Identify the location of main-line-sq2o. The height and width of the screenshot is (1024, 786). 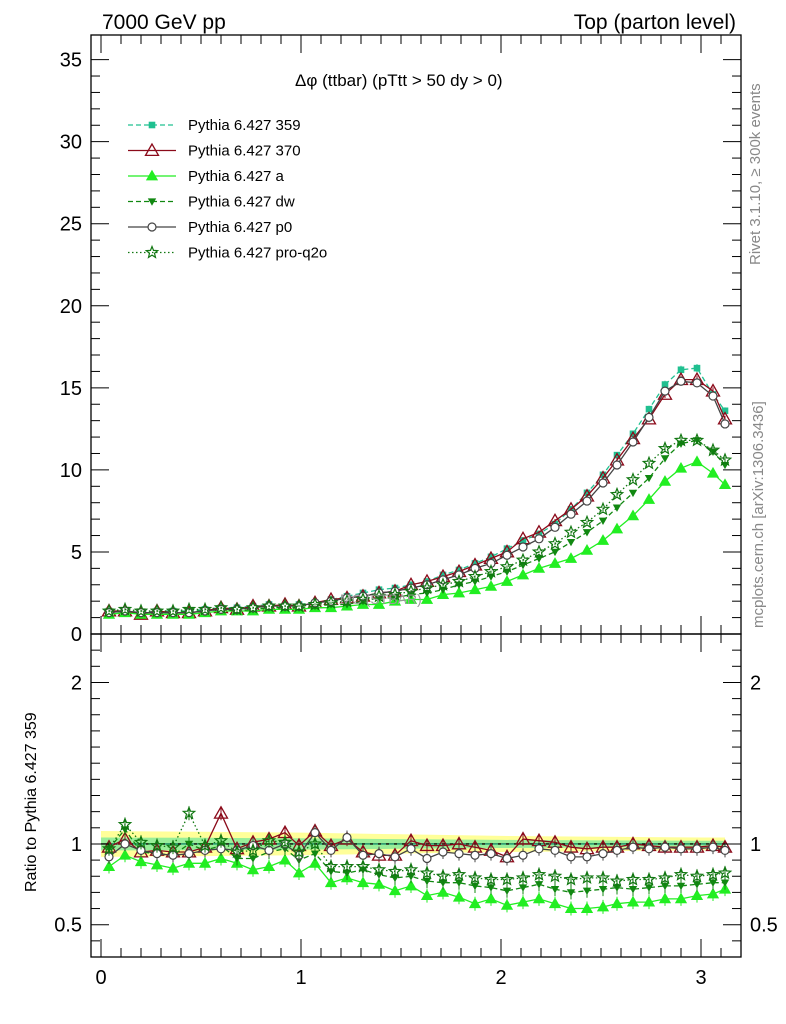
(417, 525).